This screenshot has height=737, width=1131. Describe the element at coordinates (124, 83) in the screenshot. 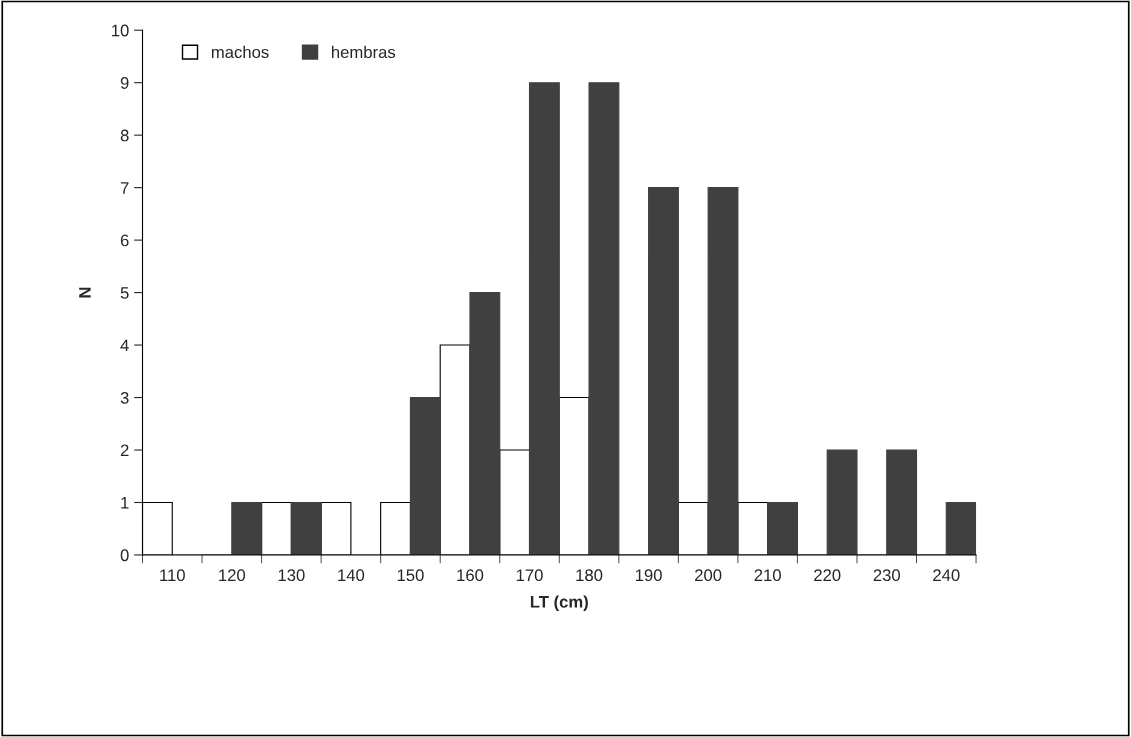

I see `y-tick-label: 9` at that location.